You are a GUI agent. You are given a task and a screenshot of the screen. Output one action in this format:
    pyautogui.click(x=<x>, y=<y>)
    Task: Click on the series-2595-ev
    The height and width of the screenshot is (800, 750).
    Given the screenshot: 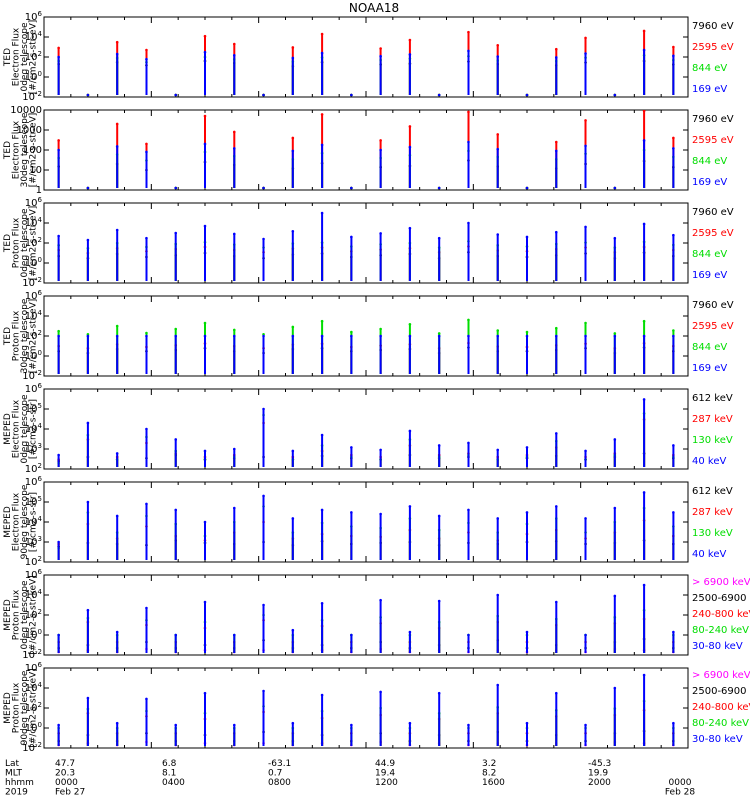 What is the action you would take?
    pyautogui.click(x=366, y=63)
    